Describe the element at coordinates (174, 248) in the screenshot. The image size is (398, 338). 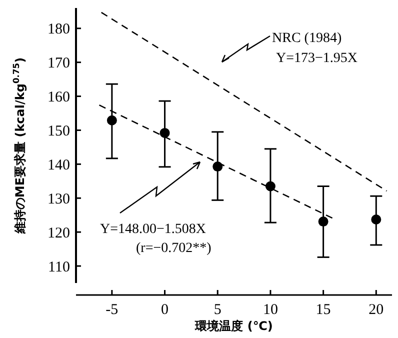
I see `annotation: (r=−0.702**)` at that location.